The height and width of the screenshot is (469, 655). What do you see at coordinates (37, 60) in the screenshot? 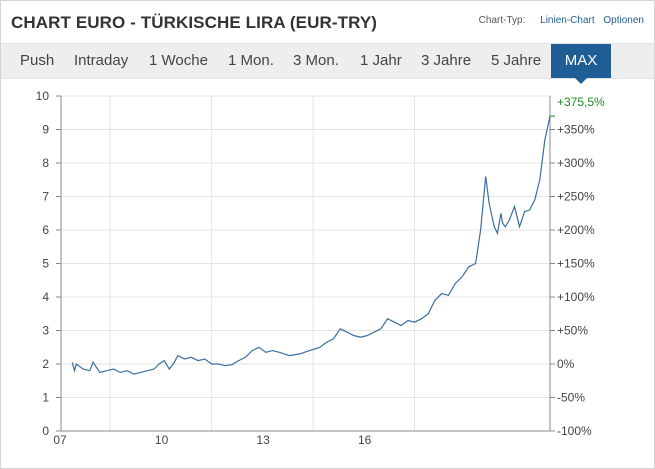
I see `tab-push: Push` at bounding box center [37, 60].